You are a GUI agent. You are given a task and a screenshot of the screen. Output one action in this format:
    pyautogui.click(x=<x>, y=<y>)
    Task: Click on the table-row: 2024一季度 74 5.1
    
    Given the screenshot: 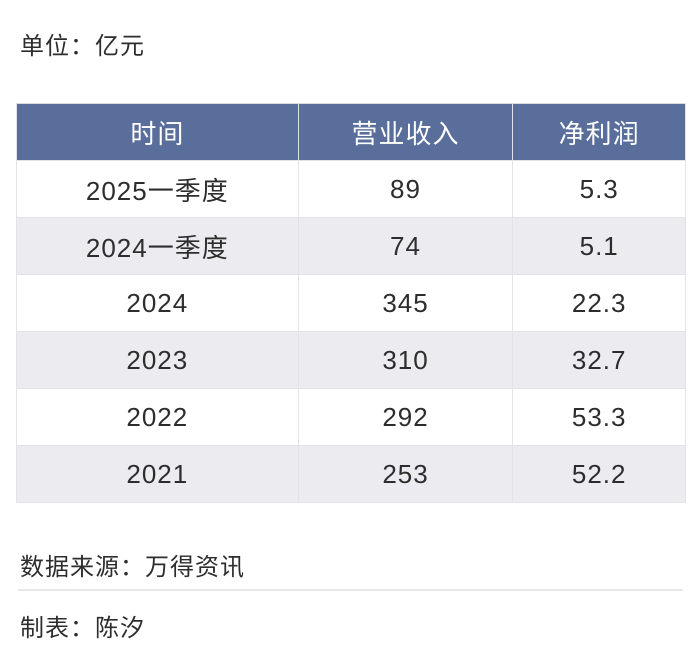 What is the action you would take?
    pyautogui.click(x=351, y=246)
    